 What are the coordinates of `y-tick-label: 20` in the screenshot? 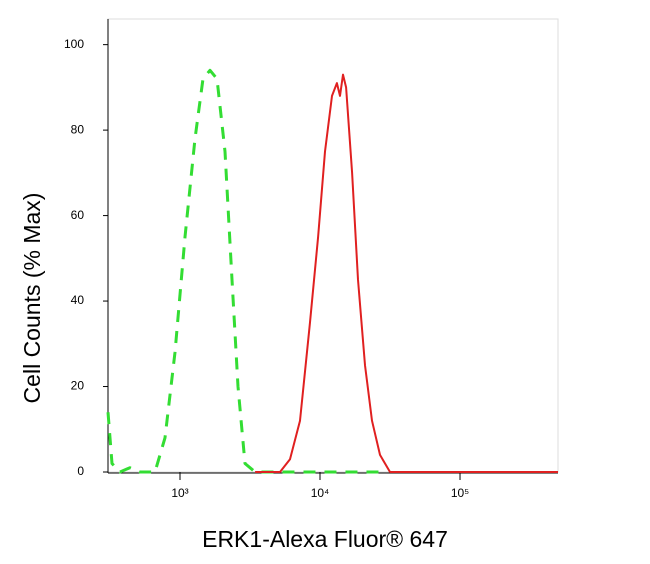 It's located at (78, 386).